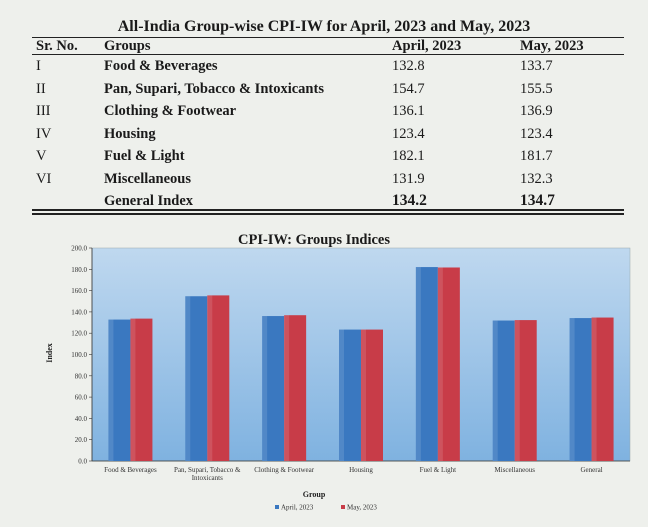  I want to click on cell-may: 136.9, so click(536, 111).